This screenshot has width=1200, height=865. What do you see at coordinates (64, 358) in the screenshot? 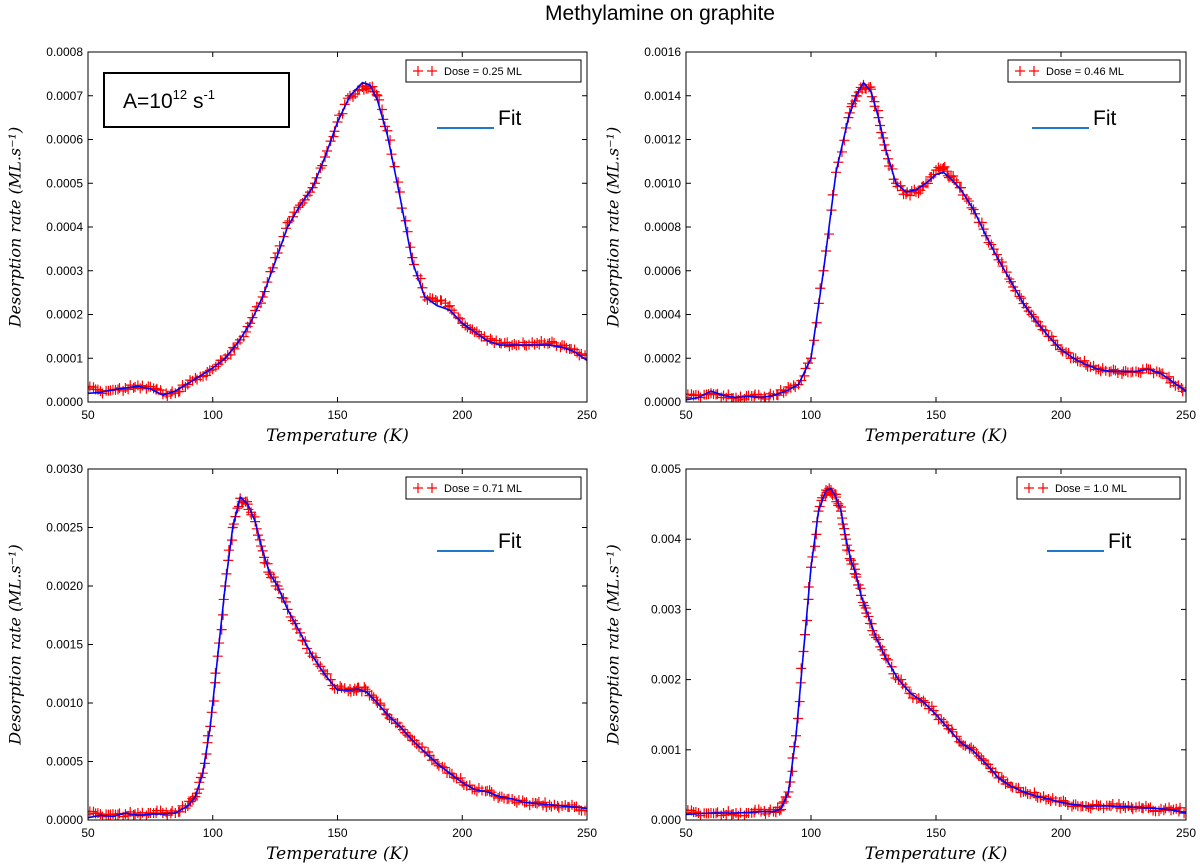
I see `y-tick-label: 0.0001` at bounding box center [64, 358].